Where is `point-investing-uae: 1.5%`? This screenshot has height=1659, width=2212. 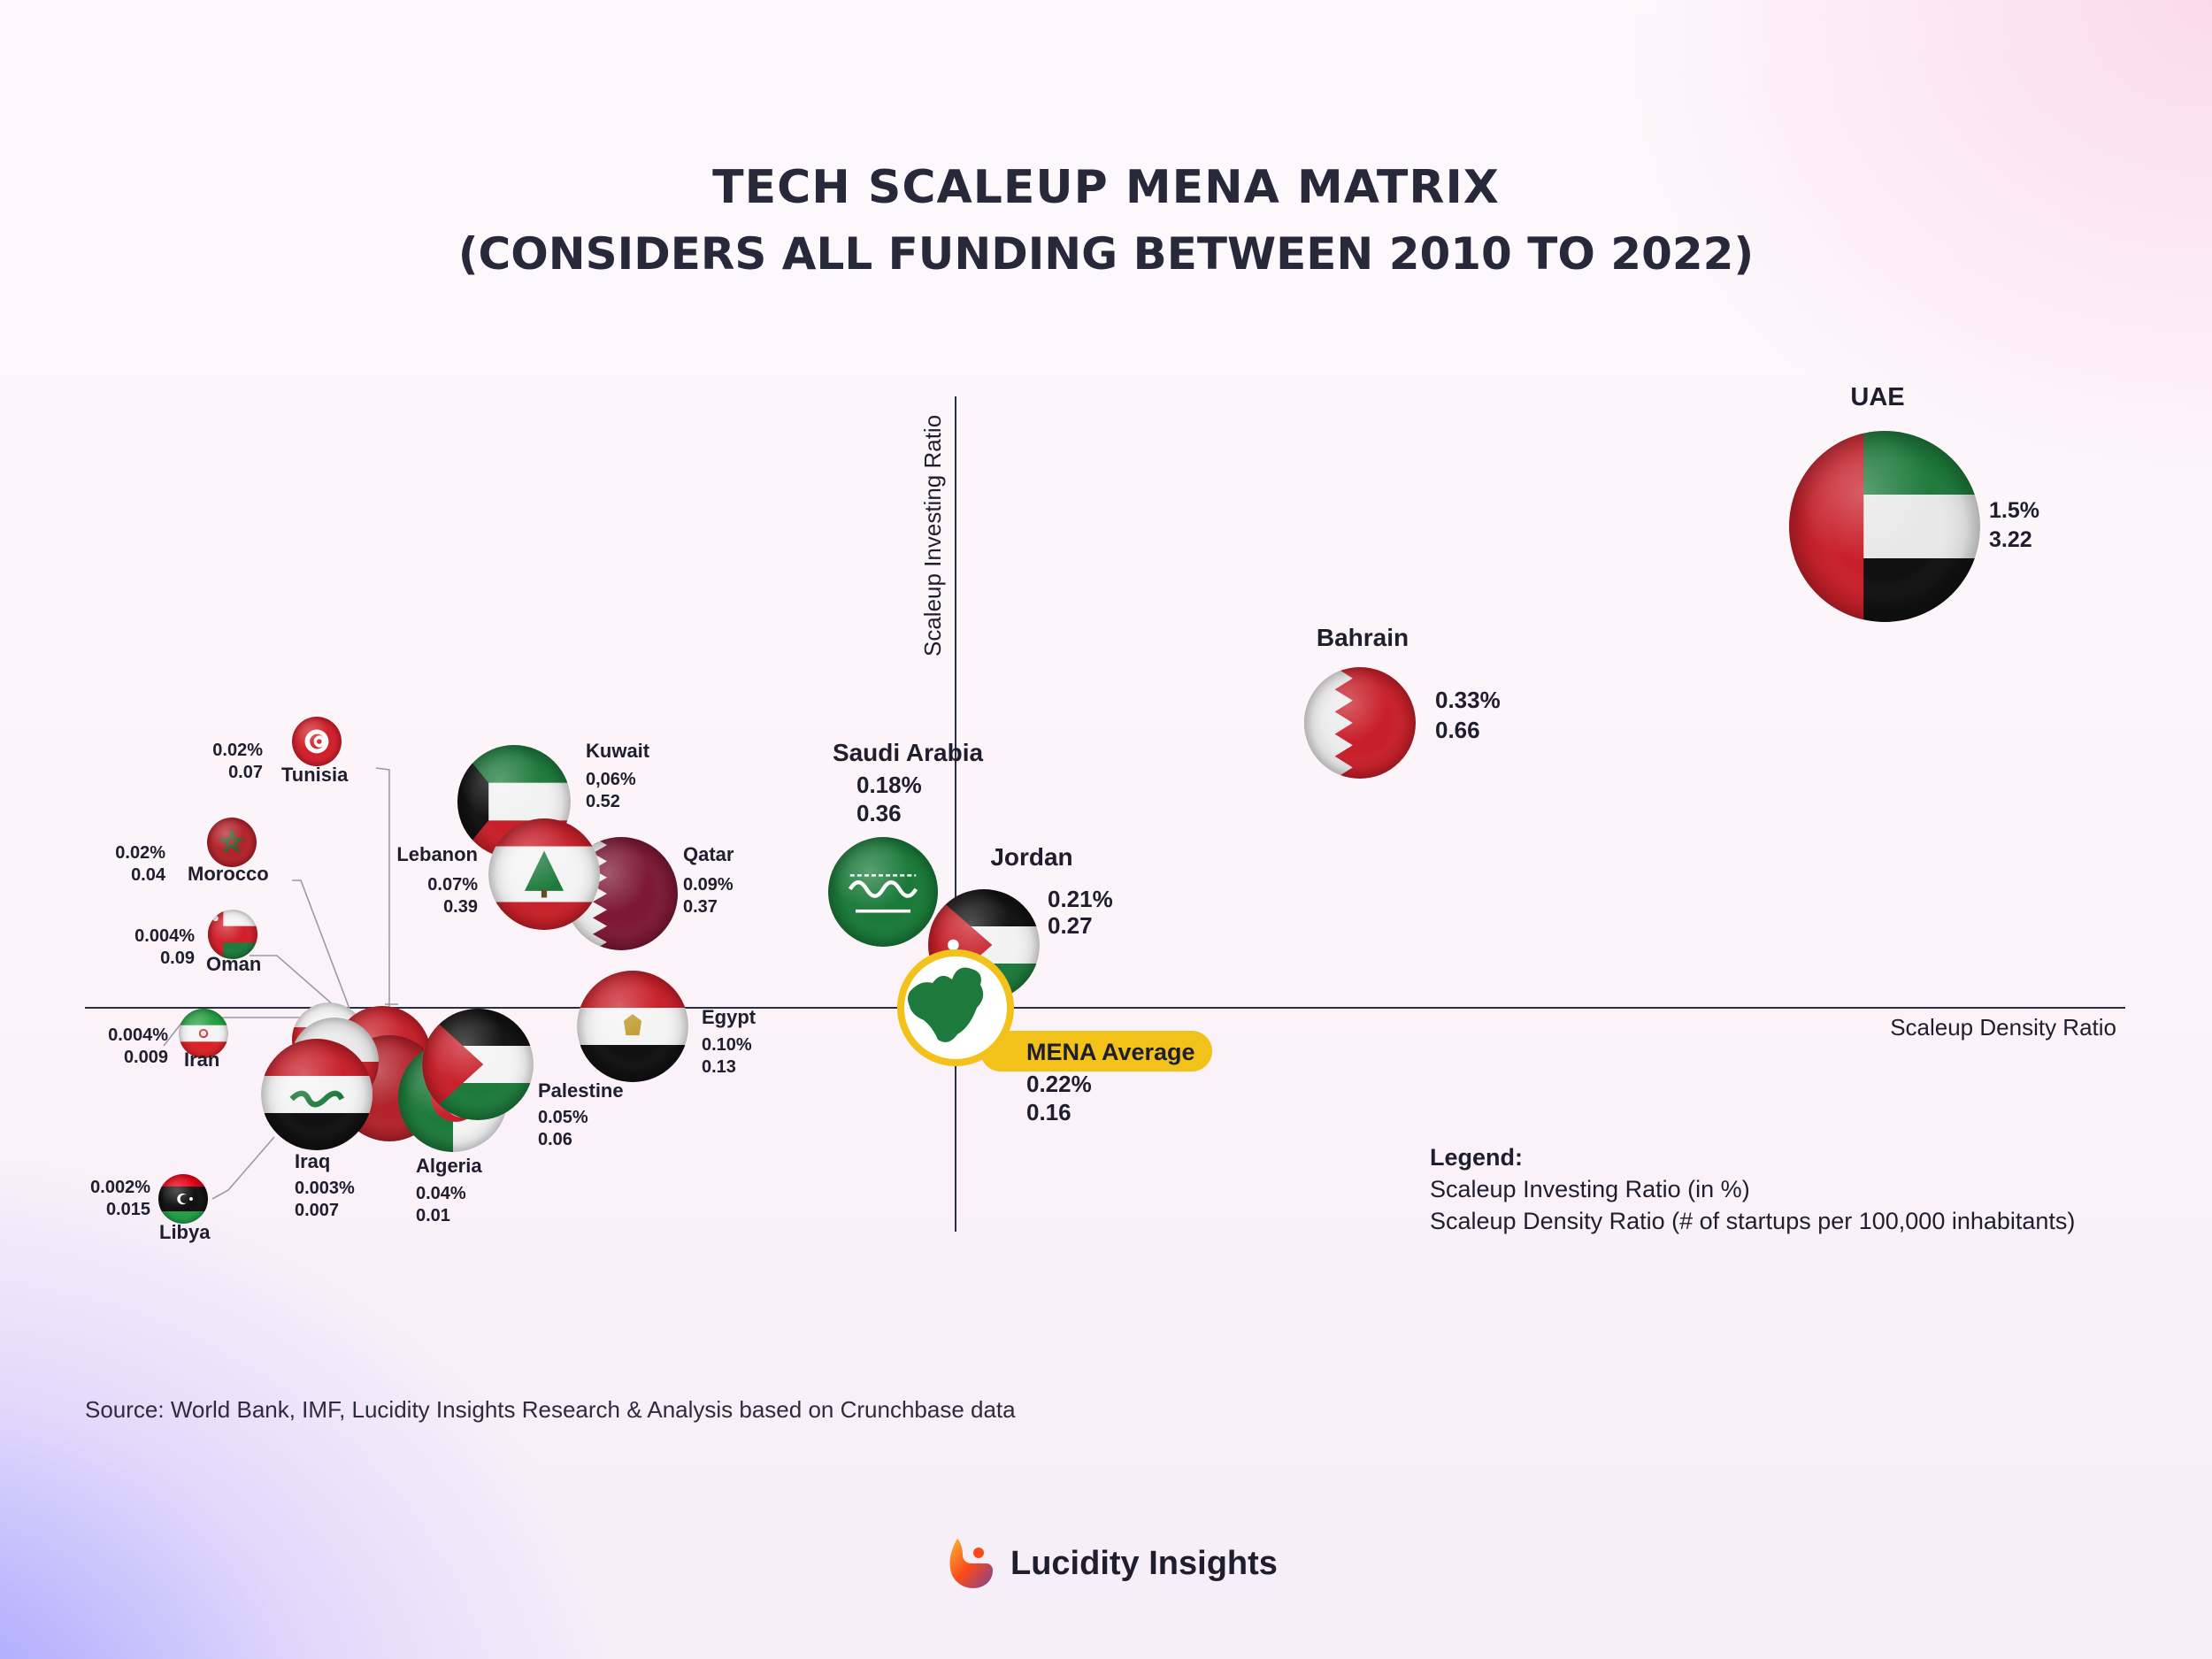
point-investing-uae: 1.5% is located at coordinates (2014, 511).